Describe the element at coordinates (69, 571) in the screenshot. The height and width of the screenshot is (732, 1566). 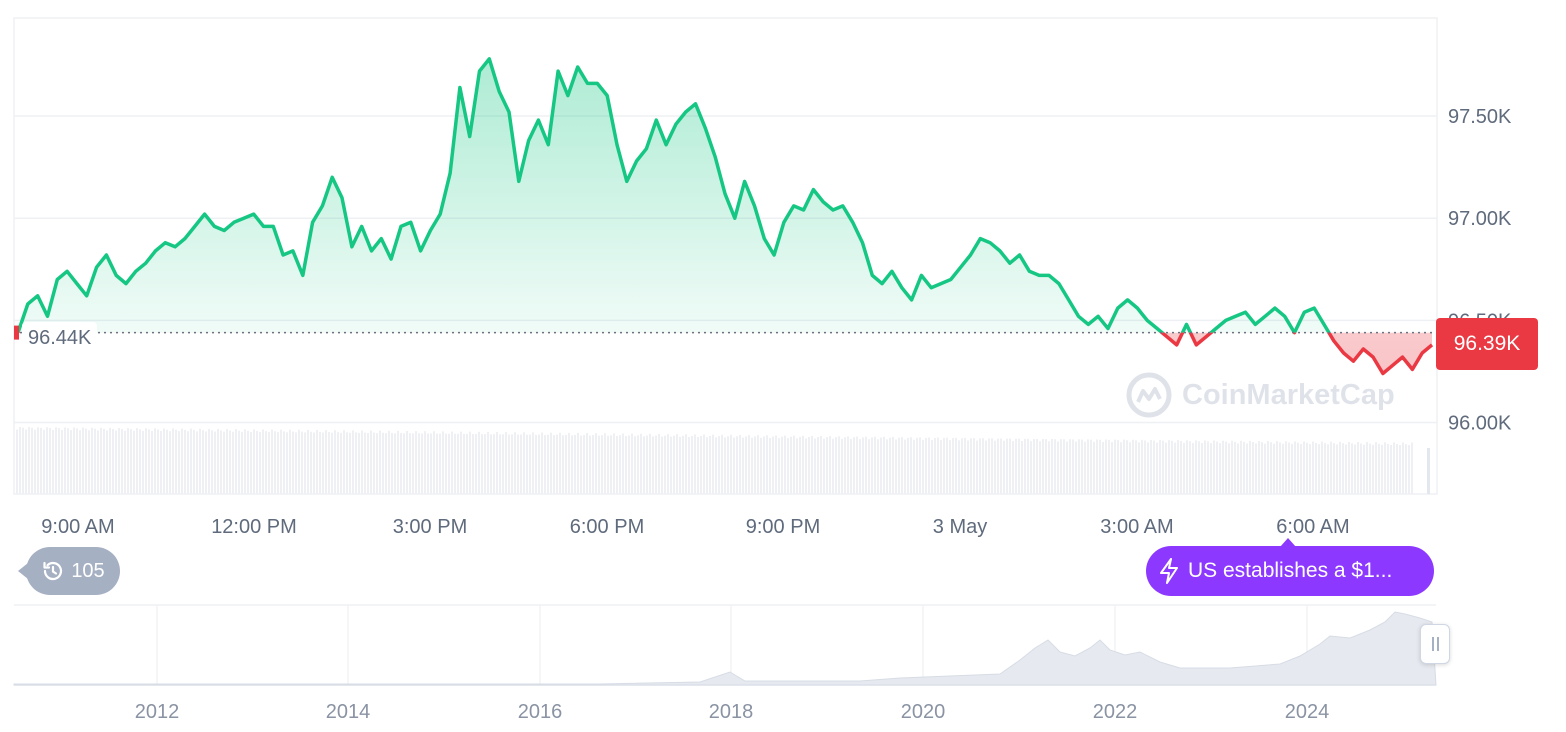
I see `history-button: 105` at that location.